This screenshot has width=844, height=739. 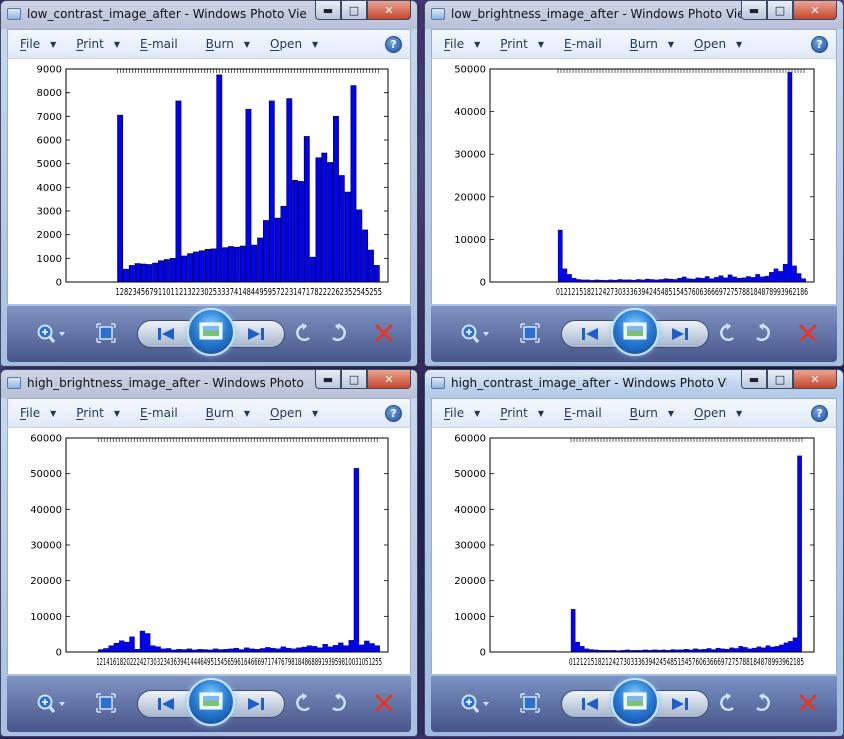 What do you see at coordinates (470, 581) in the screenshot?
I see `y-tick-label: 20000` at bounding box center [470, 581].